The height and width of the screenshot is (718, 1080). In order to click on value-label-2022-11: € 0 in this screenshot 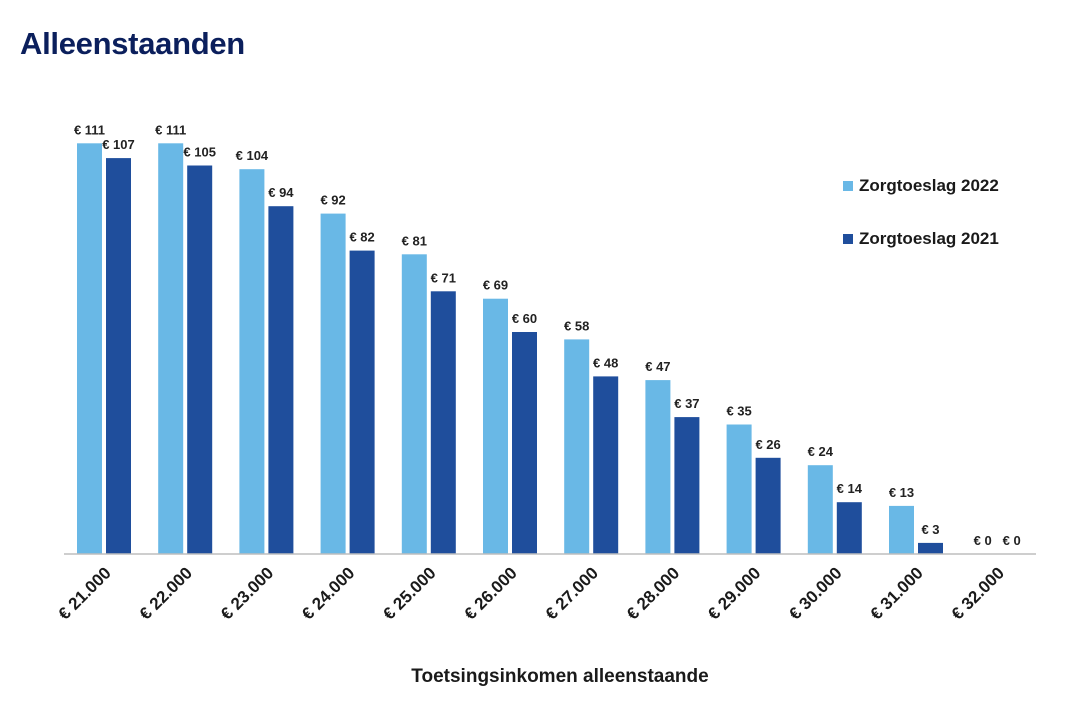, I will do `click(983, 540)`.